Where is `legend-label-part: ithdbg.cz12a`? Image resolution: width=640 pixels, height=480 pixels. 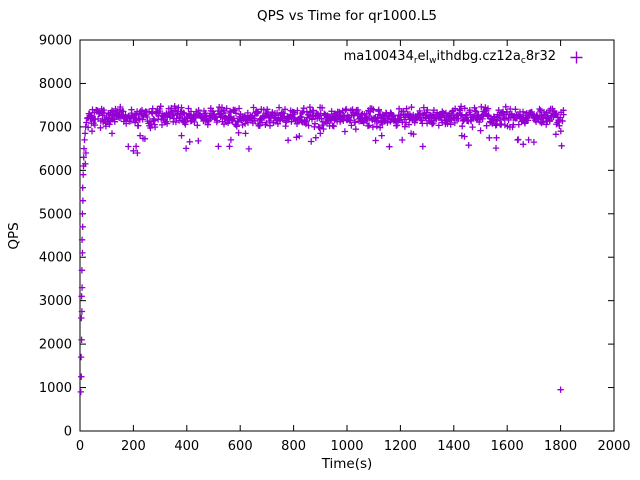
legend-label-part: ithdbg.cz12a is located at coordinates (478, 56).